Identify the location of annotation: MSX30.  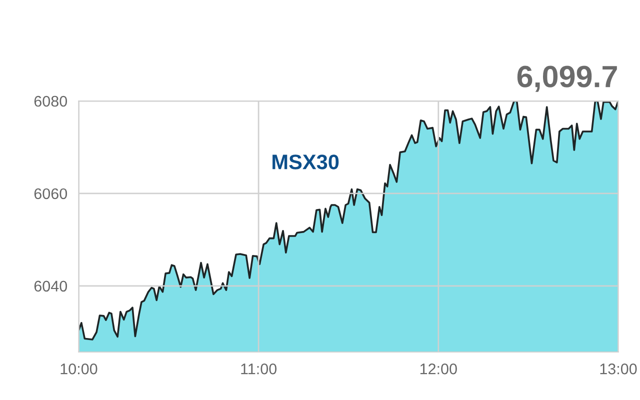
(305, 162).